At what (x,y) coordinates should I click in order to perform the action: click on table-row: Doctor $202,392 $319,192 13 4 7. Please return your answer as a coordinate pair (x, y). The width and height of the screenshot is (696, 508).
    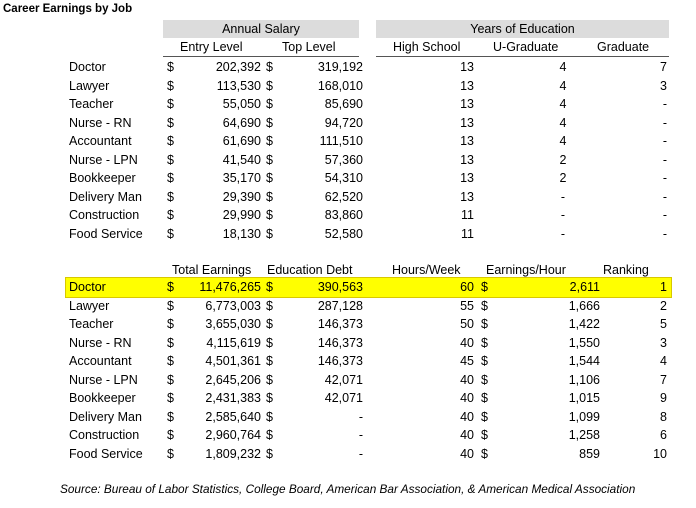
    Looking at the image, I should click on (368, 67).